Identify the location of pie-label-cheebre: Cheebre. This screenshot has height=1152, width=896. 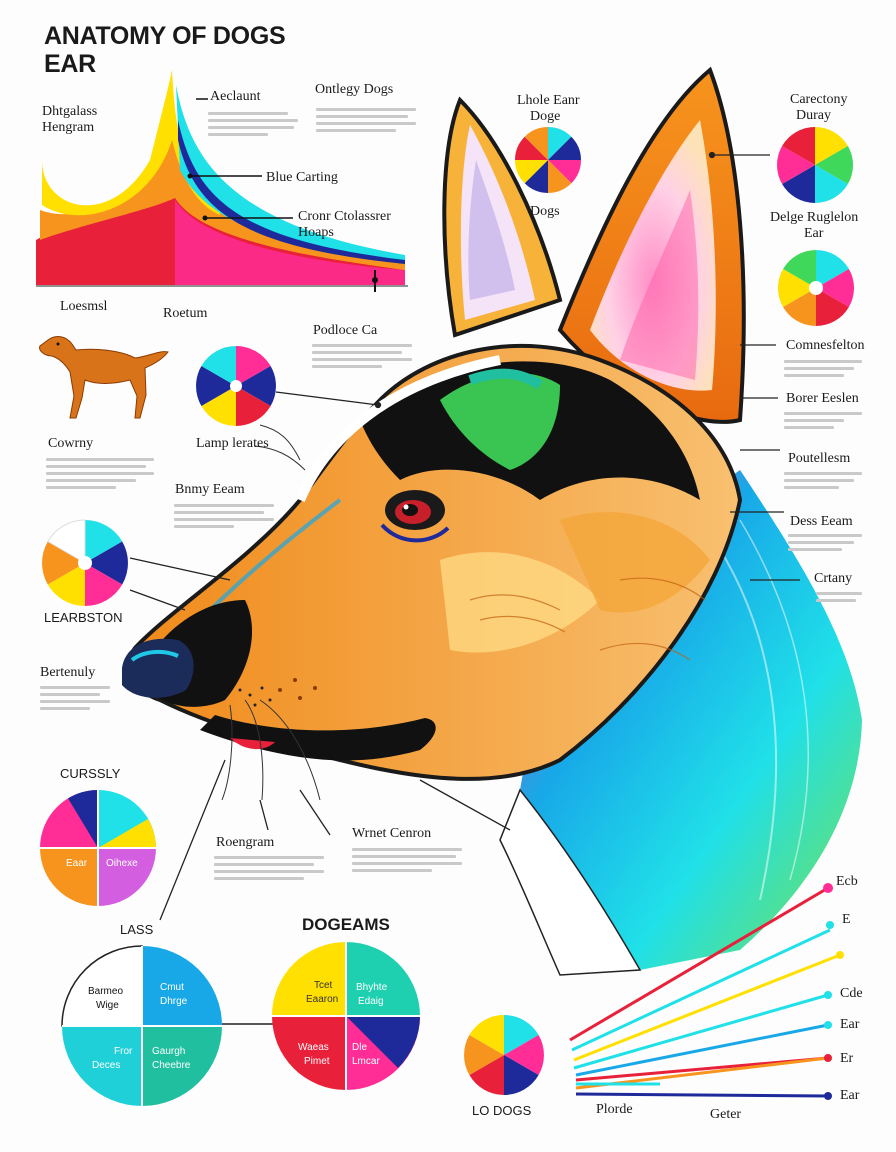
(171, 1065).